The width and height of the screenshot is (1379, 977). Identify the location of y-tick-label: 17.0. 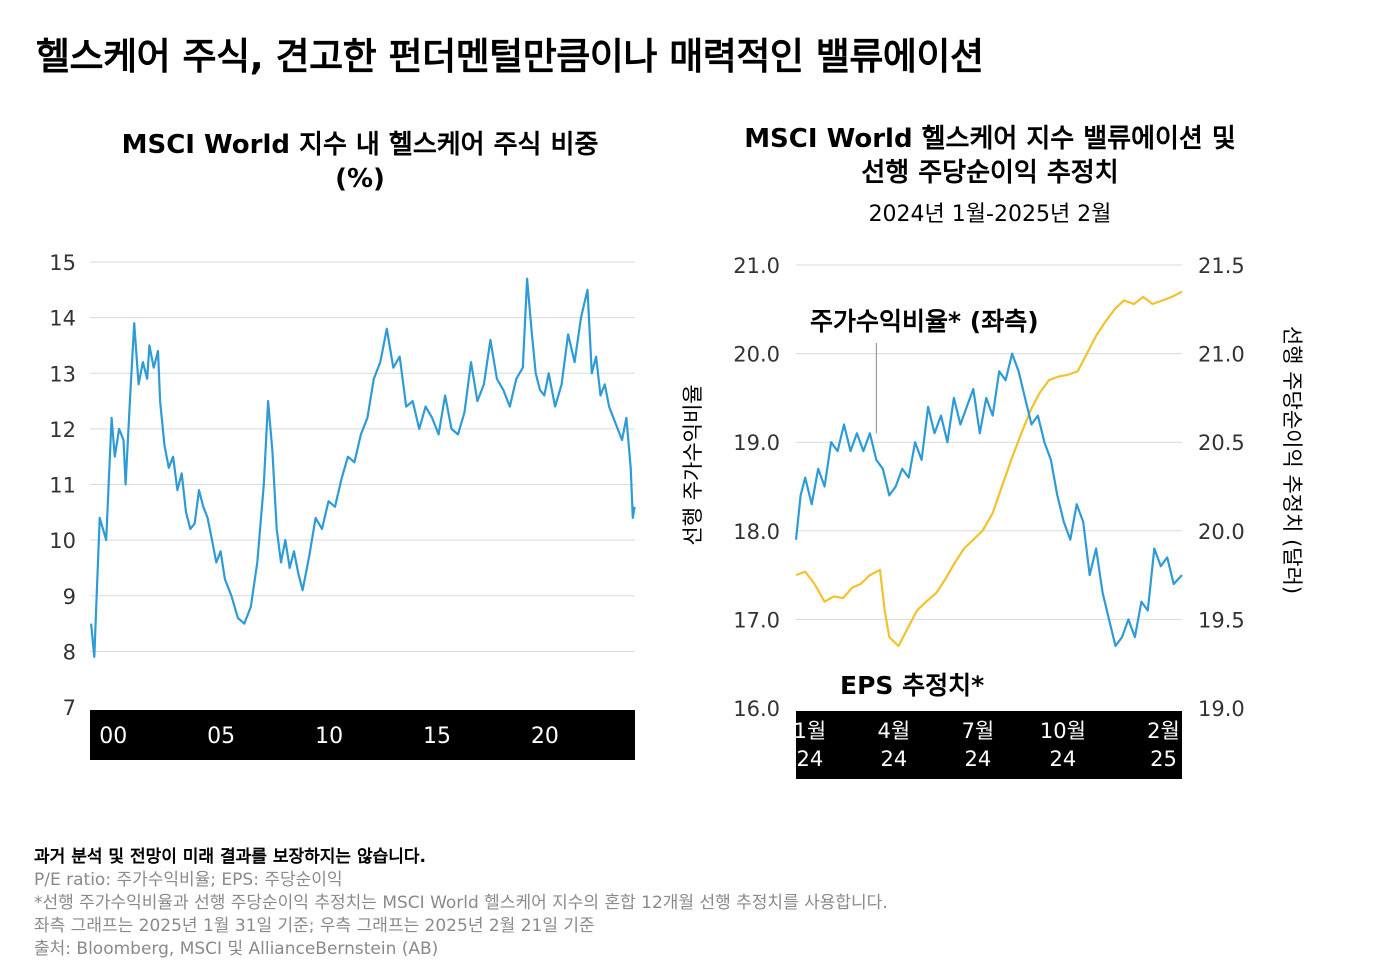
(756, 620).